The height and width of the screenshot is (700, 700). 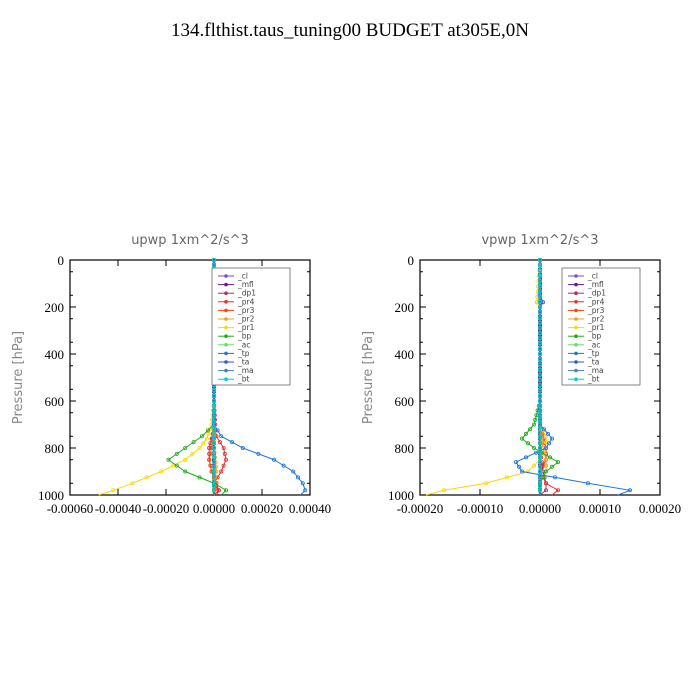 I want to click on chart-title: vpwp 1xm^2/s^3, so click(x=539, y=240).